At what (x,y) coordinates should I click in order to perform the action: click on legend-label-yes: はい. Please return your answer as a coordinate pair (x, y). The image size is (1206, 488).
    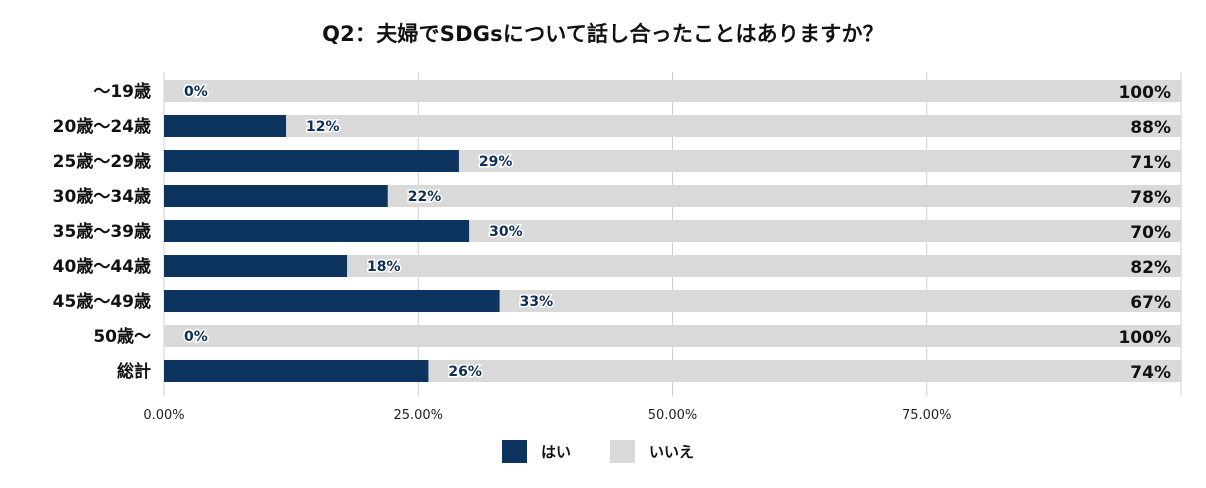
    Looking at the image, I should click on (556, 452).